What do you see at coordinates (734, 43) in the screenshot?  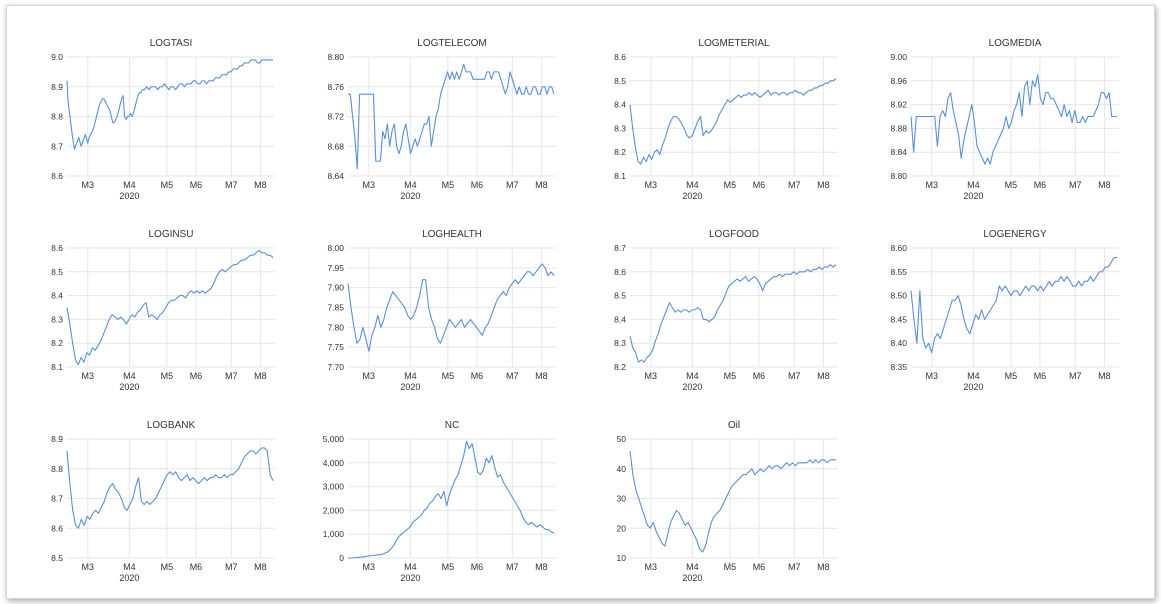 I see `chart-title: LOGMETERIAL` at bounding box center [734, 43].